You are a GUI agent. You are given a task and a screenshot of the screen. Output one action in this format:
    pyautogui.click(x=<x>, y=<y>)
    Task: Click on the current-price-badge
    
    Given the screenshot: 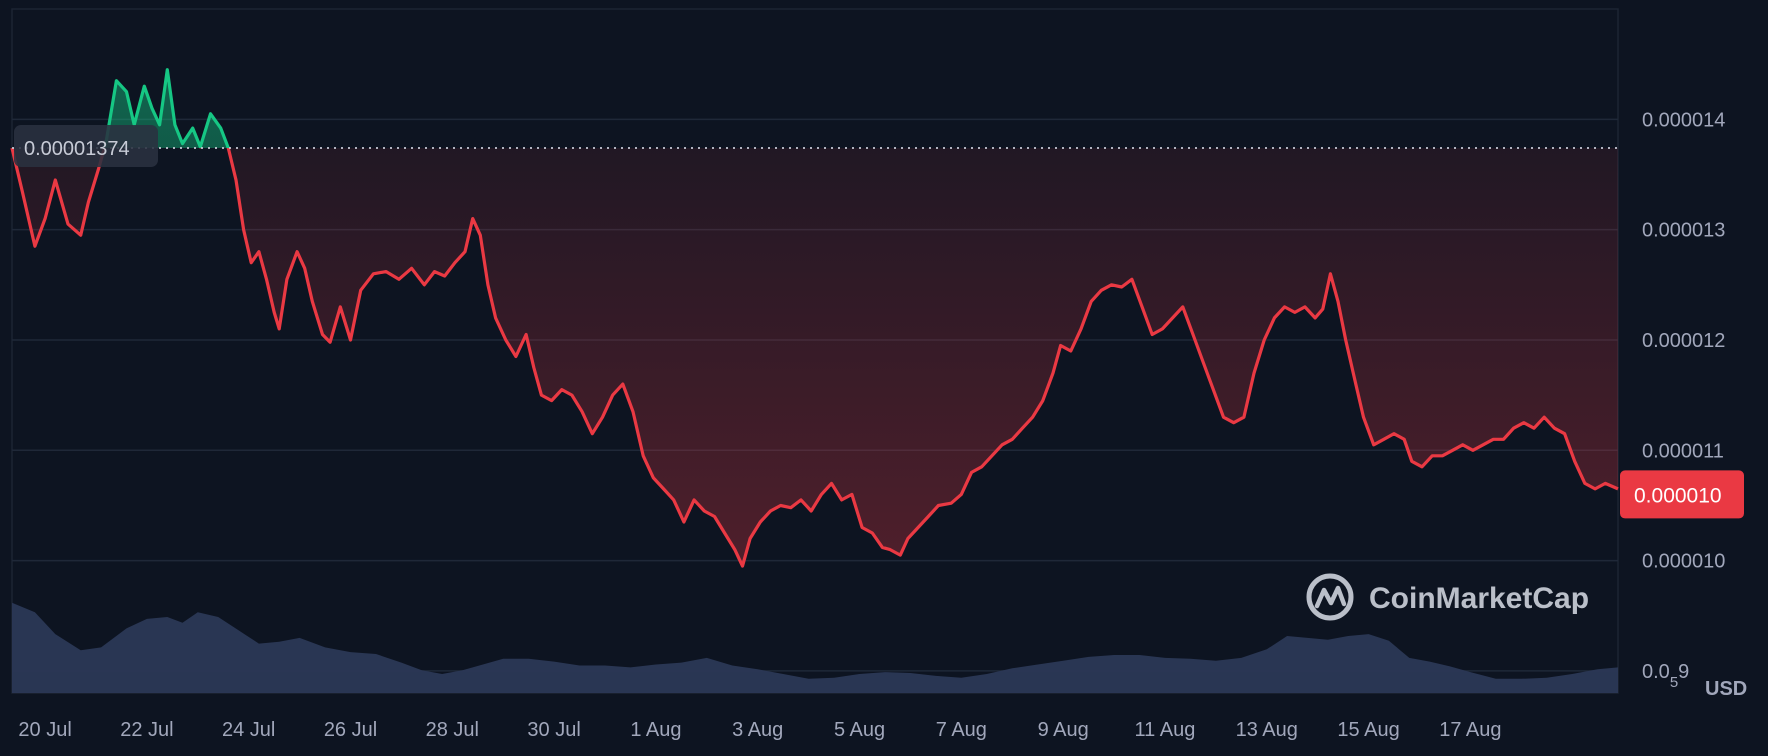 What is the action you would take?
    pyautogui.click(x=1682, y=494)
    